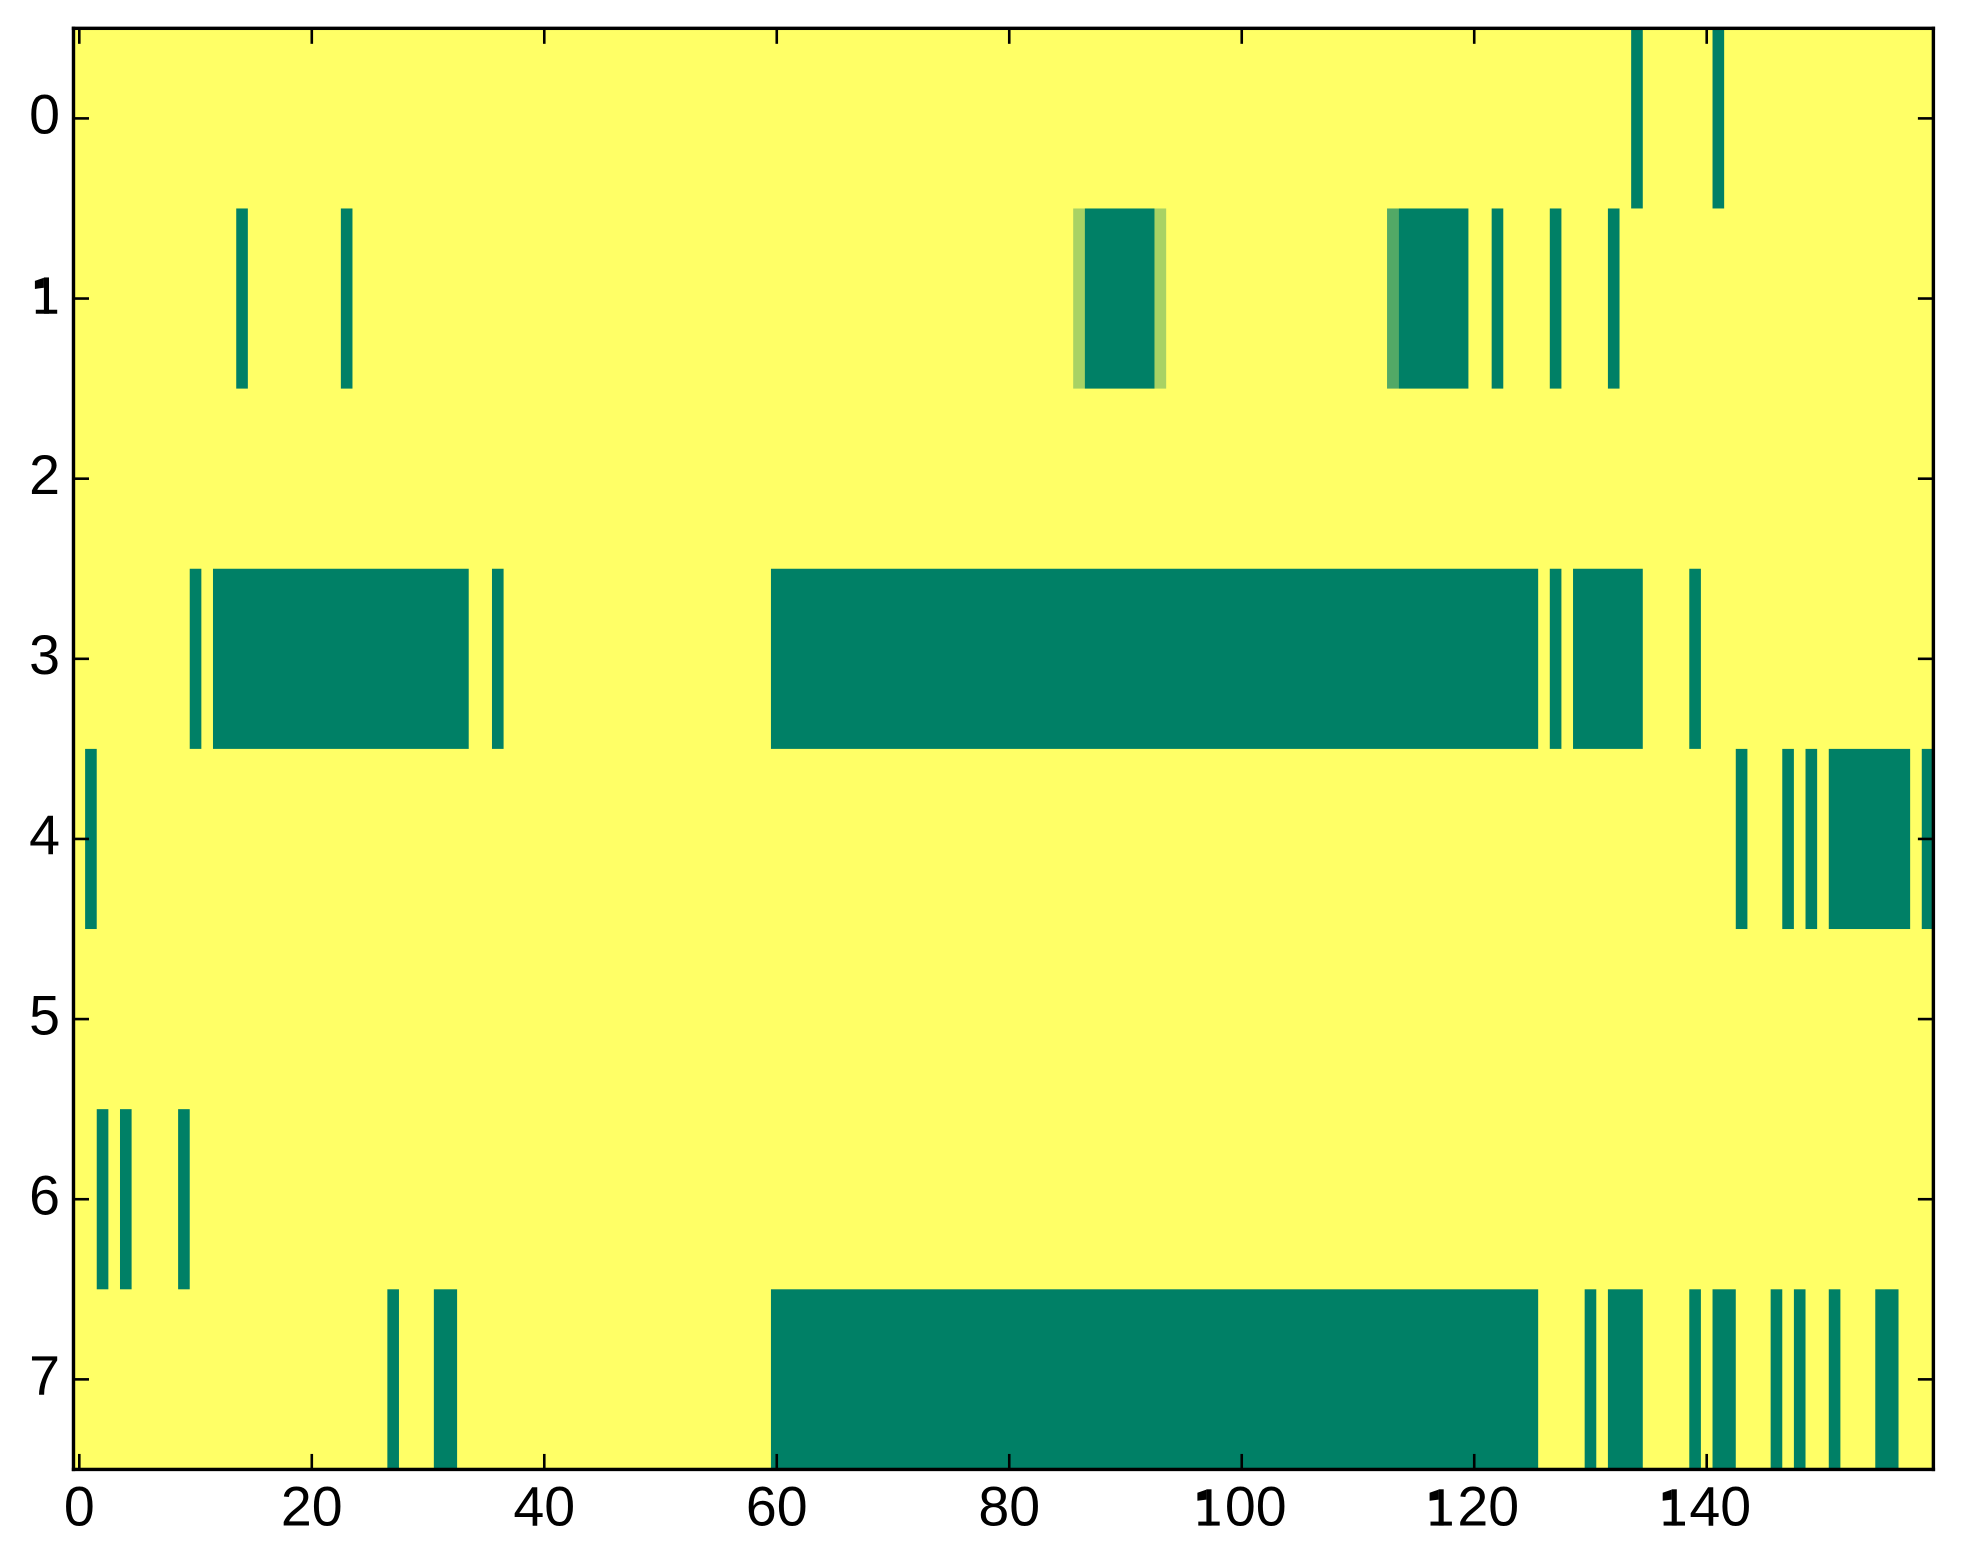 Image resolution: width=1963 pixels, height=1564 pixels. What do you see at coordinates (44, 655) in the screenshot?
I see `svg-text: 3` at bounding box center [44, 655].